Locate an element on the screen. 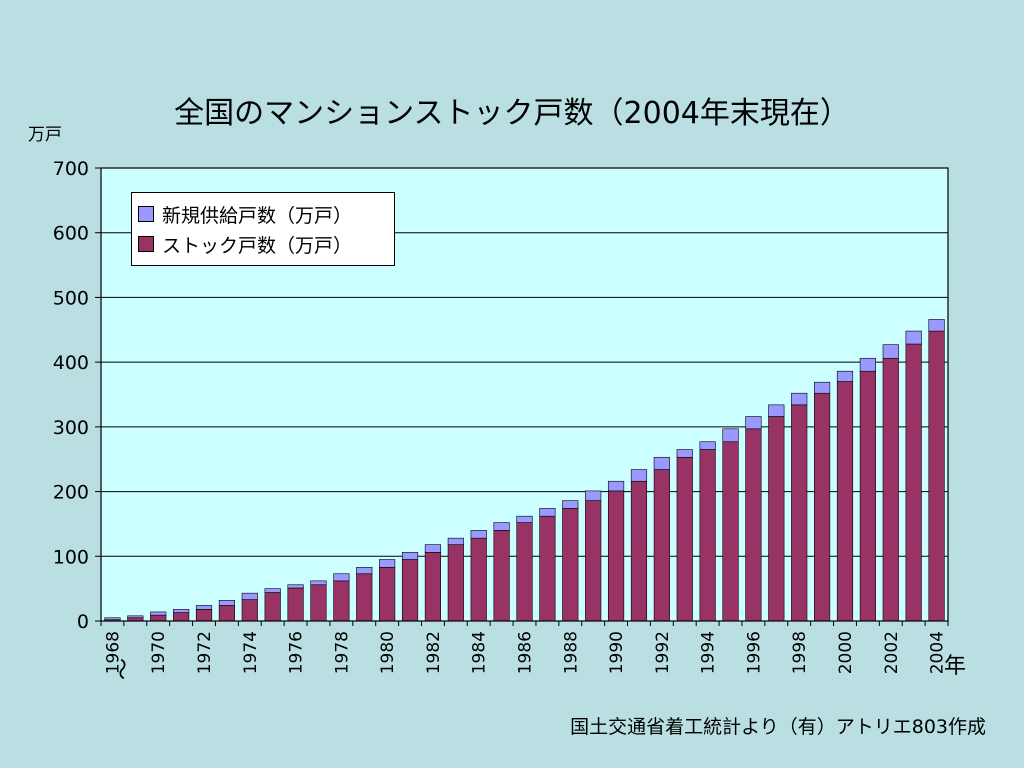 Image resolution: width=1024 pixels, height=768 pixels. x-tick-label: 1990 is located at coordinates (617, 652).